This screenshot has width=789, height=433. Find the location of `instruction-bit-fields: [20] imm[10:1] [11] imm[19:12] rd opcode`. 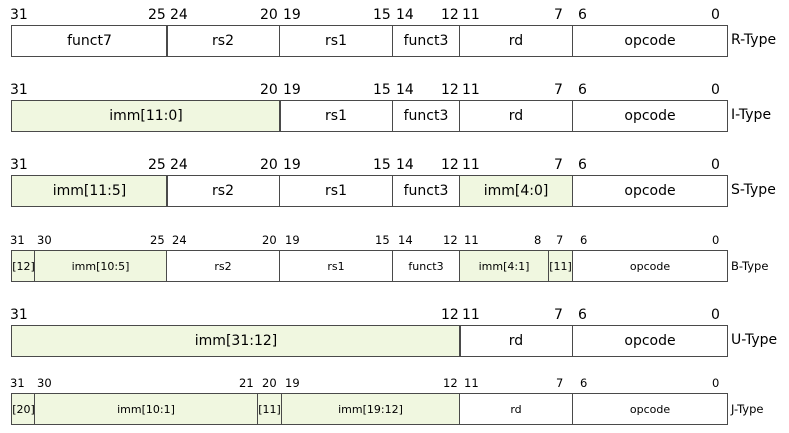

instruction-bit-fields: [20] imm[10:1] [11] imm[19:12] rd opcode is located at coordinates (369, 409).